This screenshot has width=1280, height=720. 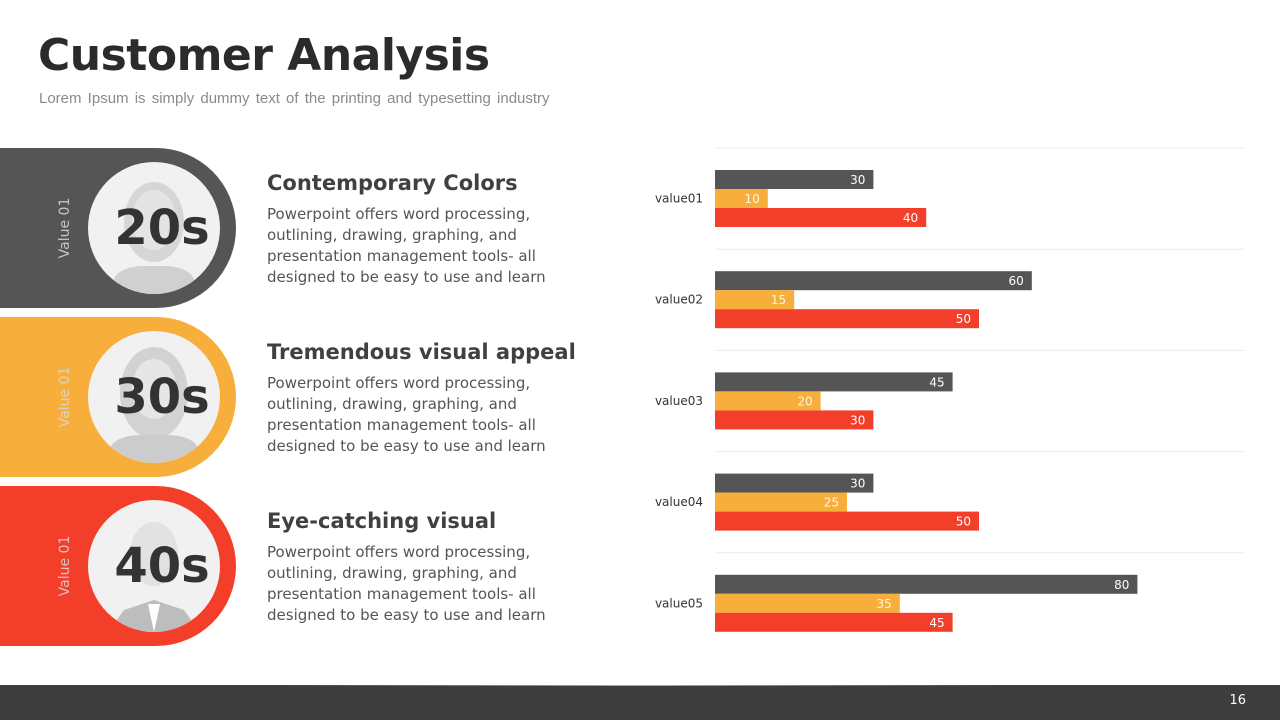 What do you see at coordinates (162, 566) in the screenshot?
I see `age-label: 40s` at bounding box center [162, 566].